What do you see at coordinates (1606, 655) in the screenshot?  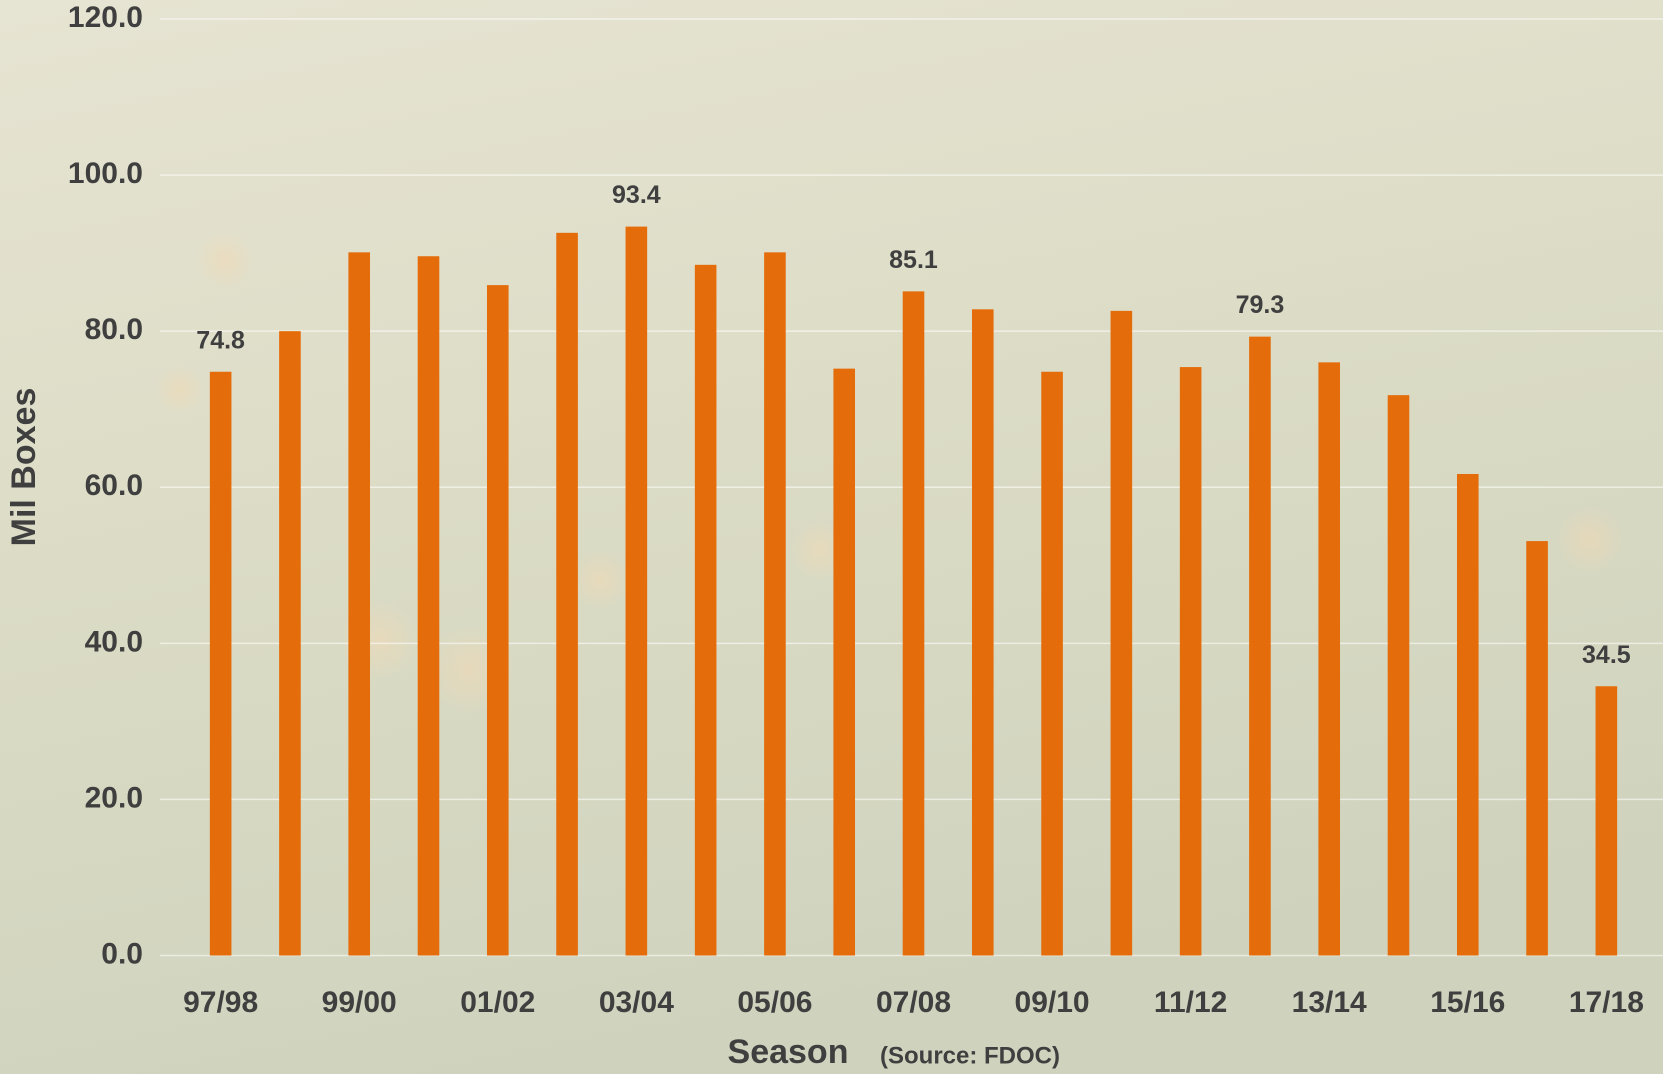 I see `data-label: 34.5` at bounding box center [1606, 655].